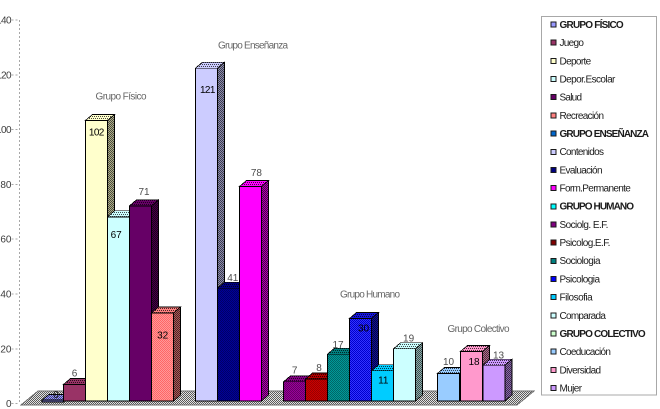 Image resolution: width=660 pixels, height=409 pixels. Describe the element at coordinates (592, 24) in the screenshot. I see `svg-text: GRUPO FÍSICO` at that location.